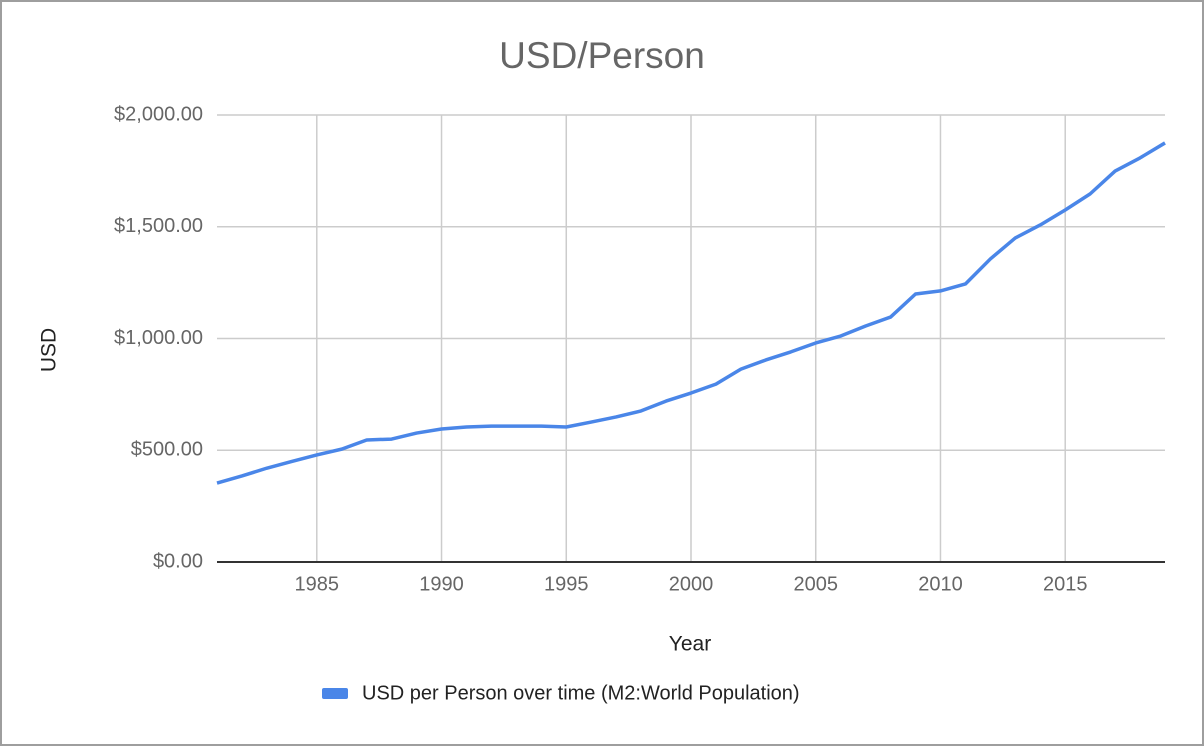  I want to click on x-tick-label: 2010, so click(940, 584).